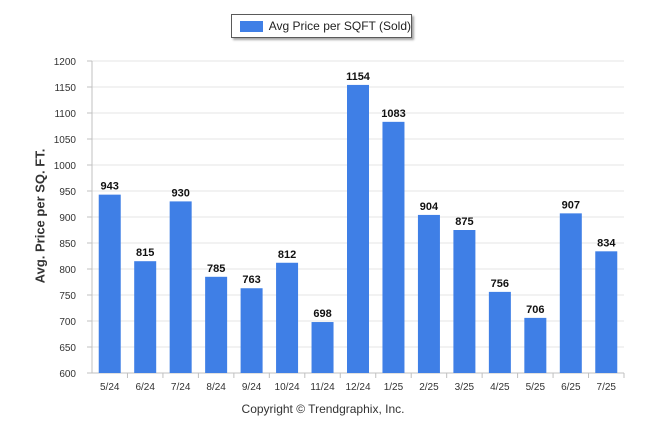  I want to click on legend-label: Avg Price per SQFT (Sold), so click(339, 26).